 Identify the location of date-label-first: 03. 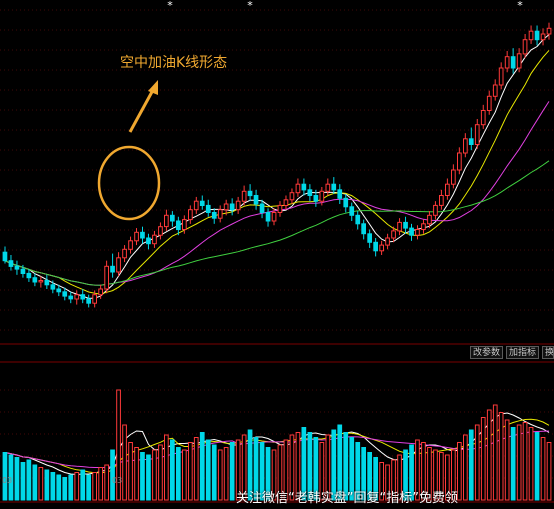
(7, 480).